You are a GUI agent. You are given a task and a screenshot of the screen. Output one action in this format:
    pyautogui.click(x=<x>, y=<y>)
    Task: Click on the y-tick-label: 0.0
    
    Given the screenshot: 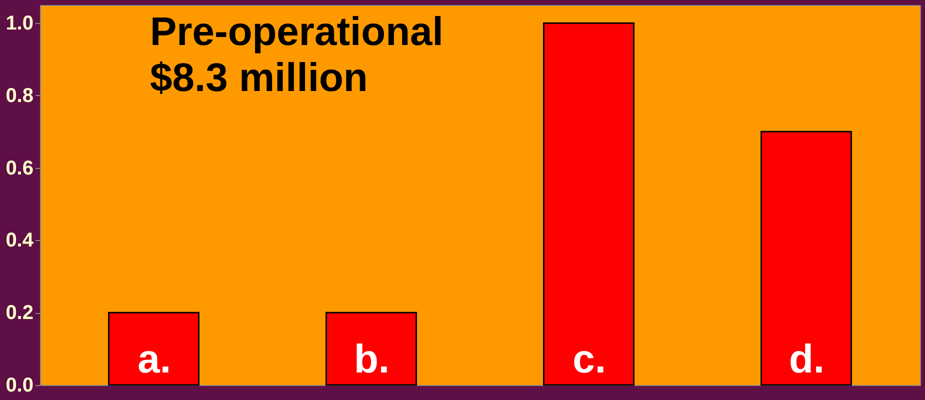 What is the action you would take?
    pyautogui.click(x=20, y=385)
    